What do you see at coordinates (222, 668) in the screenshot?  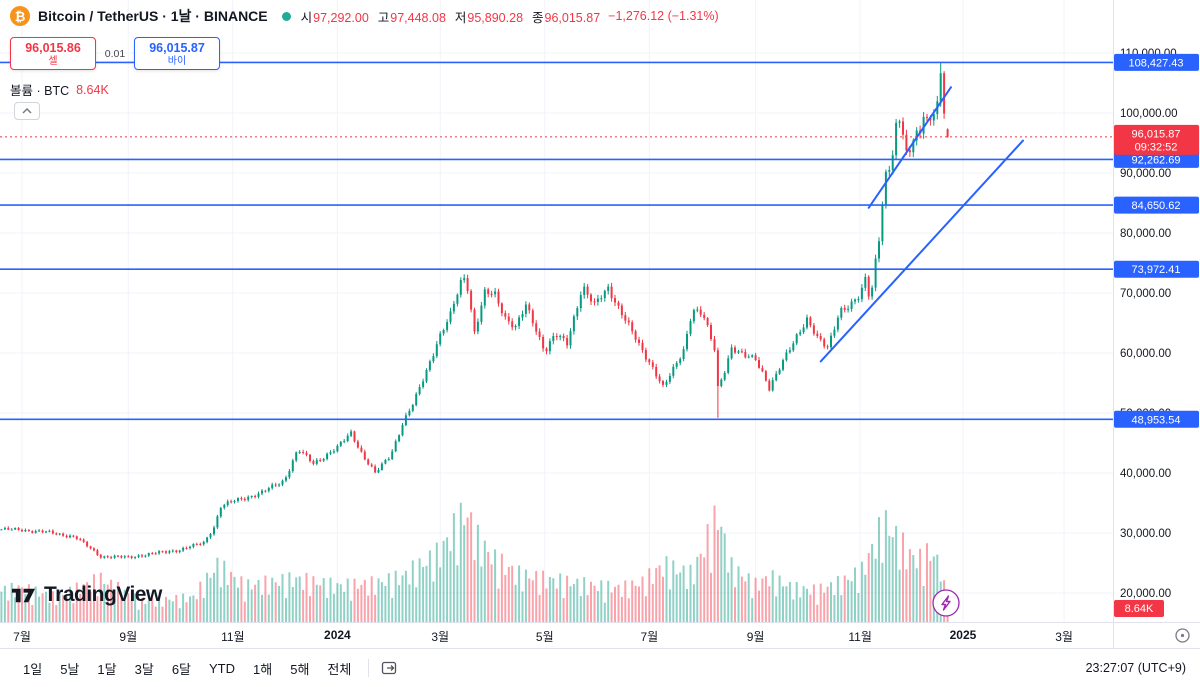 I see `range-button-YTD: YTD` at bounding box center [222, 668].